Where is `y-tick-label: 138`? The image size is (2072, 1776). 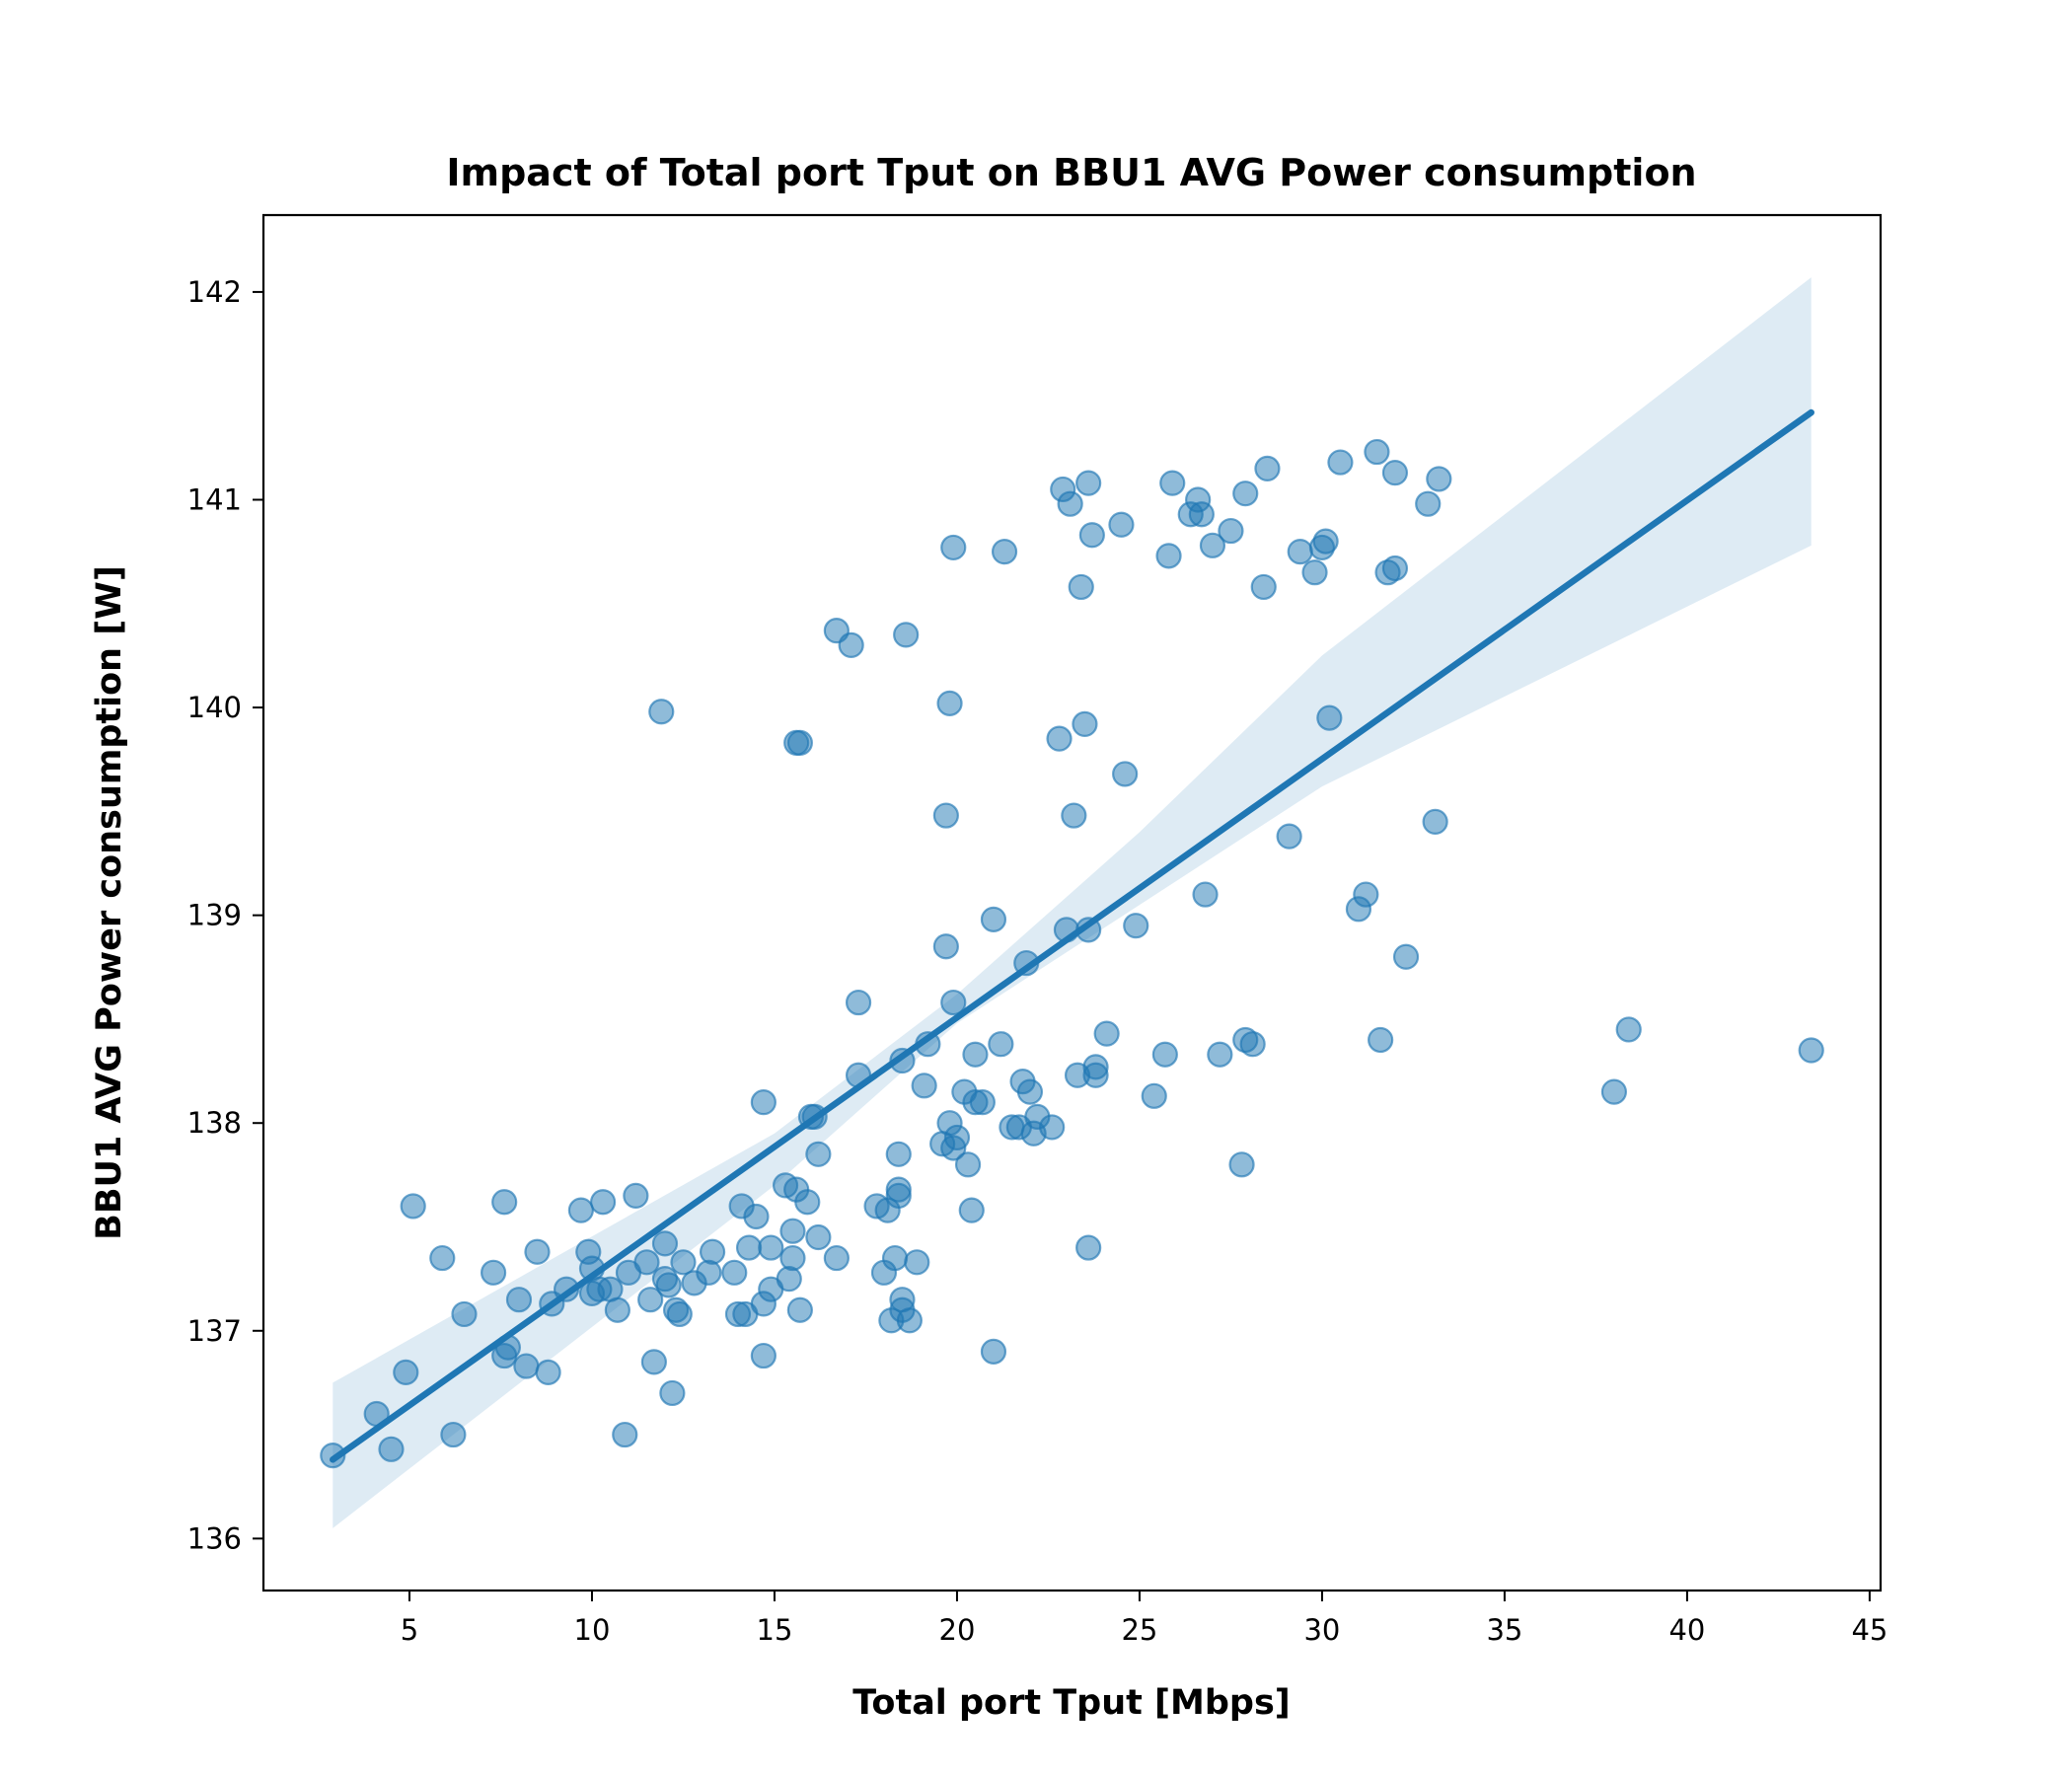
y-tick-label: 138 is located at coordinates (215, 1123).